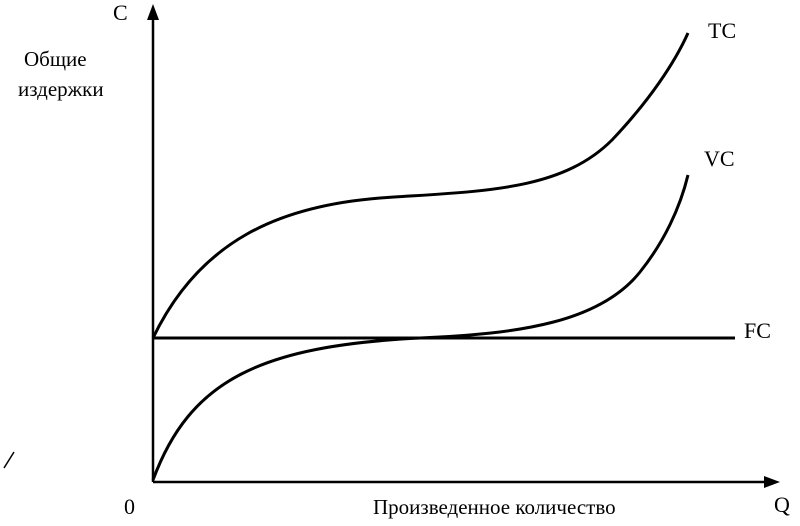  I want to click on x-axis-title: Произведенное количество, so click(494, 507).